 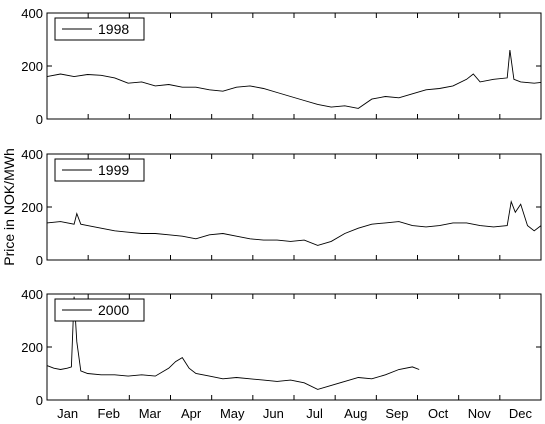 I want to click on x-tick-label: May, so click(x=232, y=413).